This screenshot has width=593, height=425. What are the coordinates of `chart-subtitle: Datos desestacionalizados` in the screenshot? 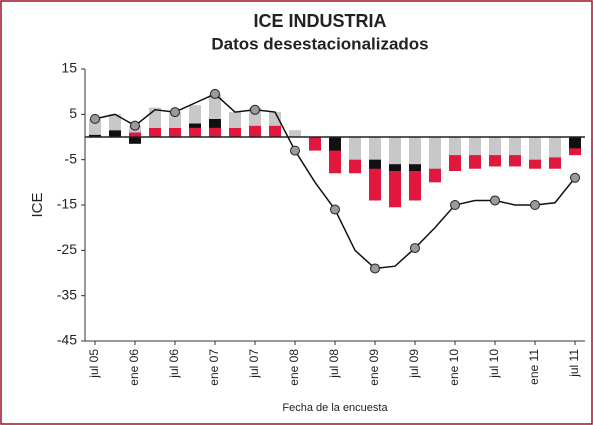 It's located at (319, 43).